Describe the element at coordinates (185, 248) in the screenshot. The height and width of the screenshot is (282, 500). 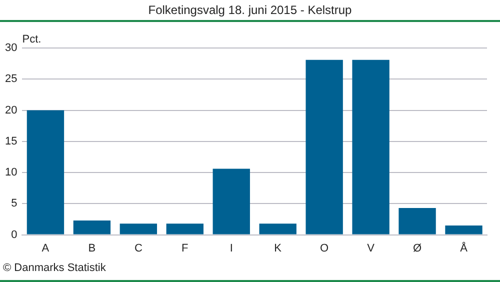
I see `x-tick-label: F` at that location.